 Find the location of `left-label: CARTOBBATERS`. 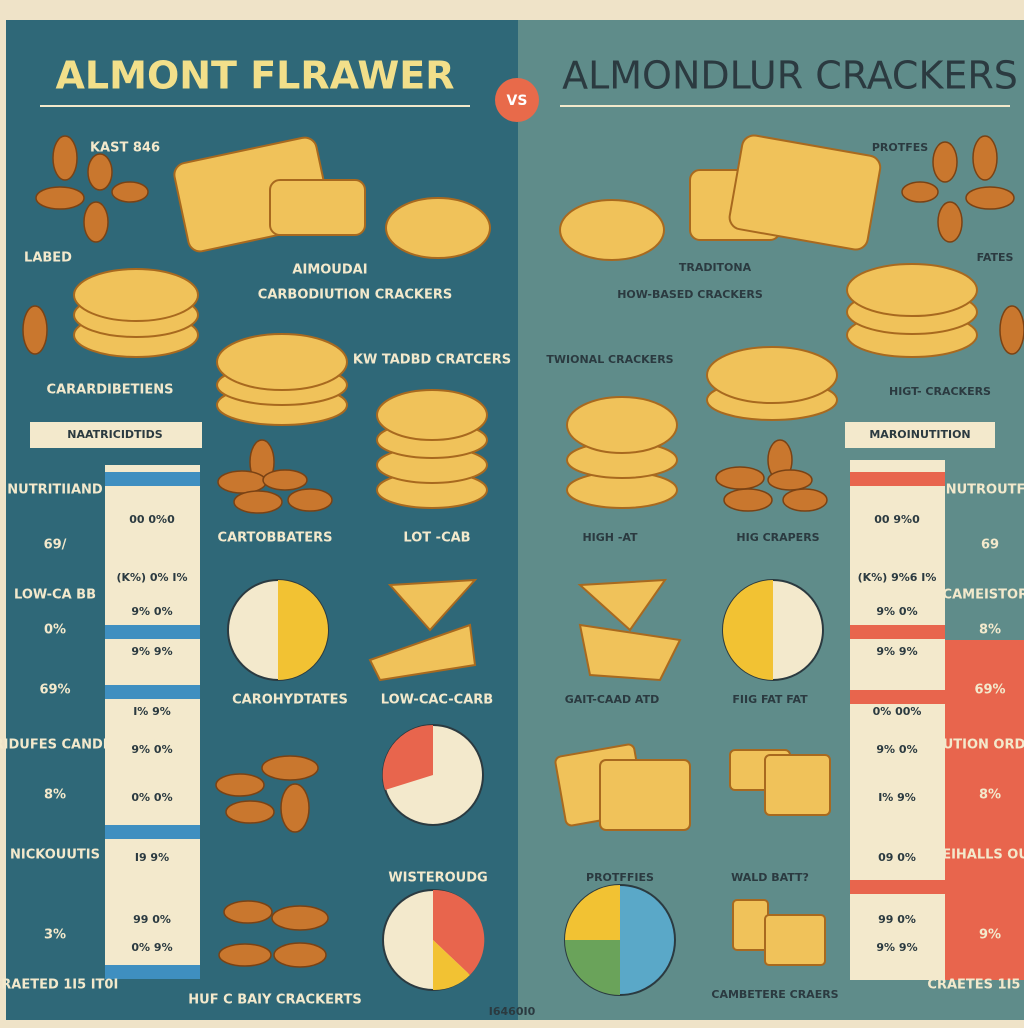

left-label: CARTOBBATERS is located at coordinates (275, 538).